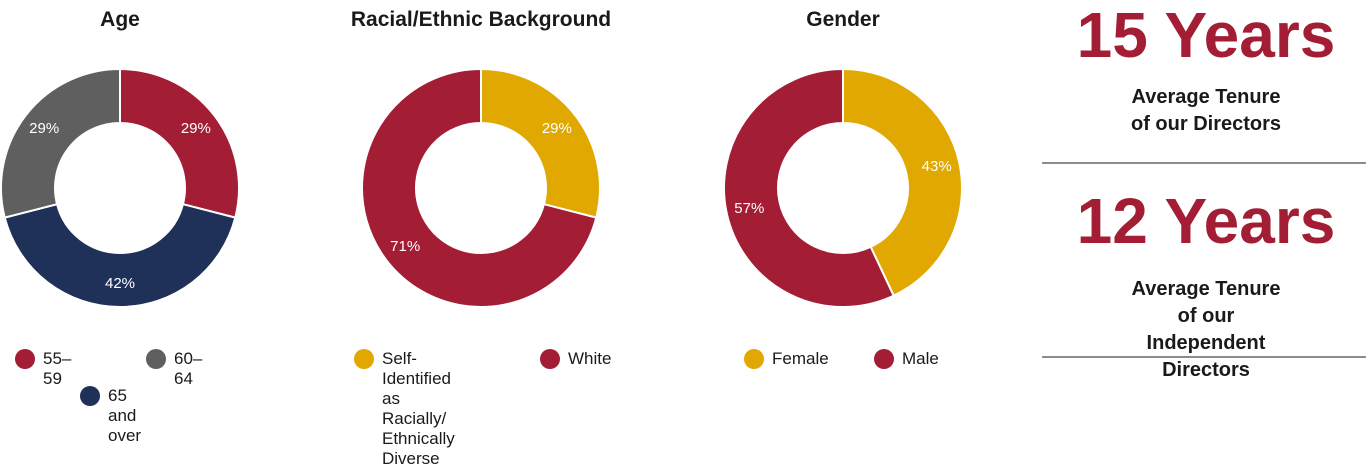 The height and width of the screenshot is (469, 1368). Describe the element at coordinates (843, 19) in the screenshot. I see `gender-chart-title: Gender` at that location.